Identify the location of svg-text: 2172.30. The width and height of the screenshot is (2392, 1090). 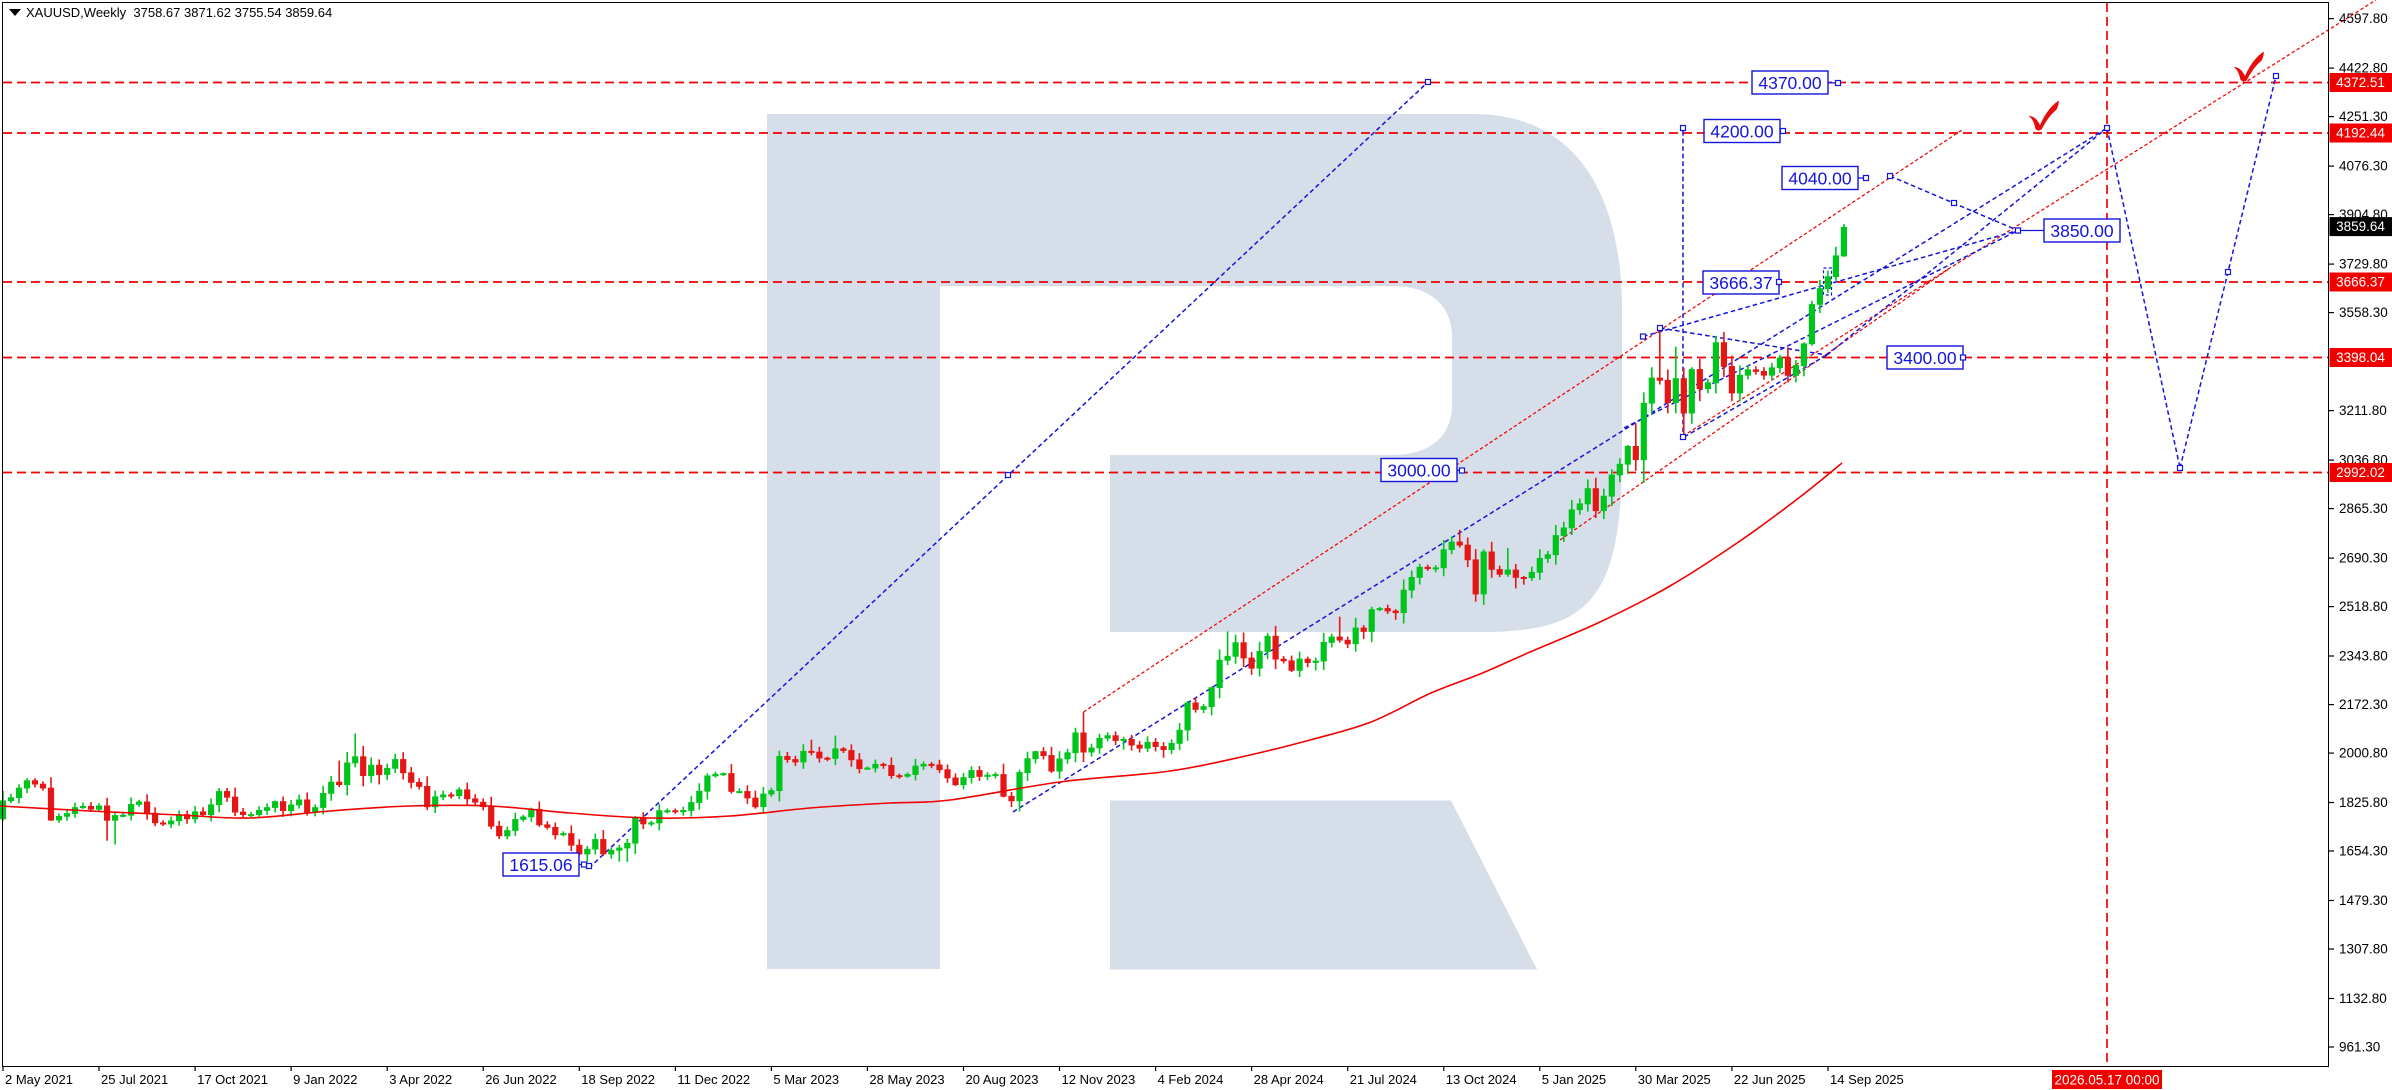
(2363, 704).